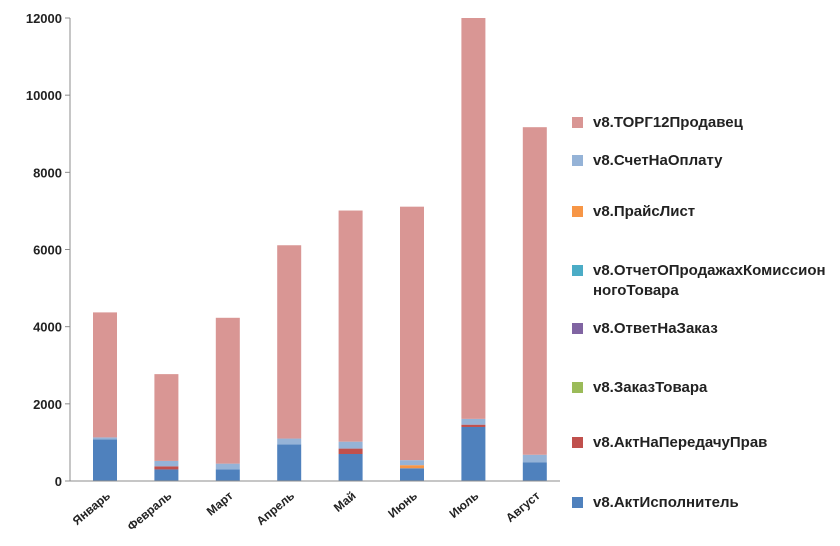 The height and width of the screenshot is (546, 840). What do you see at coordinates (523, 506) in the screenshot?
I see `x-tick-label: Август` at bounding box center [523, 506].